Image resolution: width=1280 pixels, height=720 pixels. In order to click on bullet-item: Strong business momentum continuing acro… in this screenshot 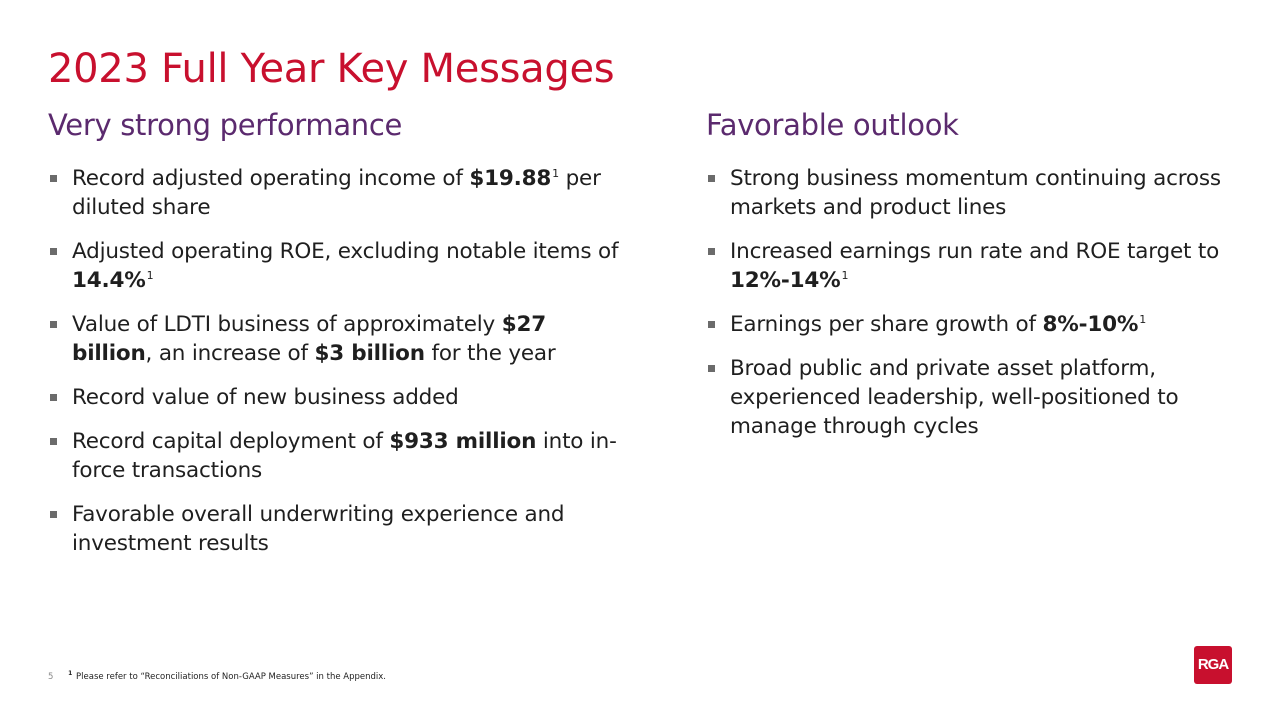, I will do `click(966, 193)`.